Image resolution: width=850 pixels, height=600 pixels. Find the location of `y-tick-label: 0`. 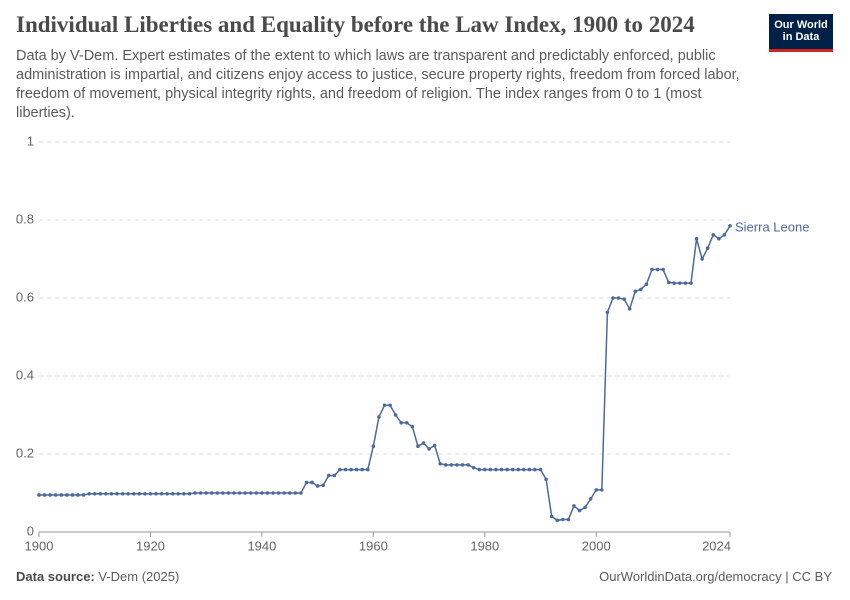

y-tick-label: 0 is located at coordinates (30, 530).